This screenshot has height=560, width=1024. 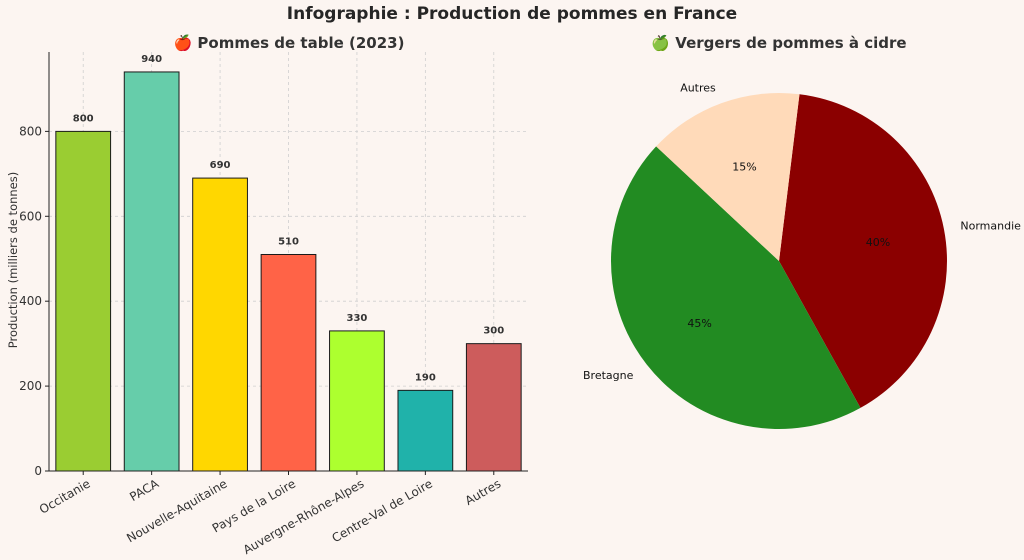 What do you see at coordinates (778, 43) in the screenshot?
I see `pie-chart-title: 🍏 Vergers de pommes à cidre` at bounding box center [778, 43].